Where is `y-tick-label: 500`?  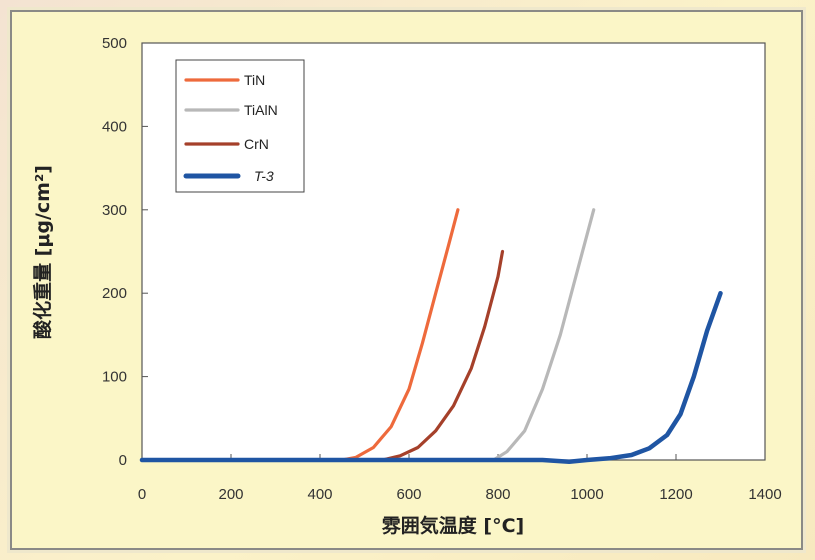
y-tick-label: 500 is located at coordinates (114, 43).